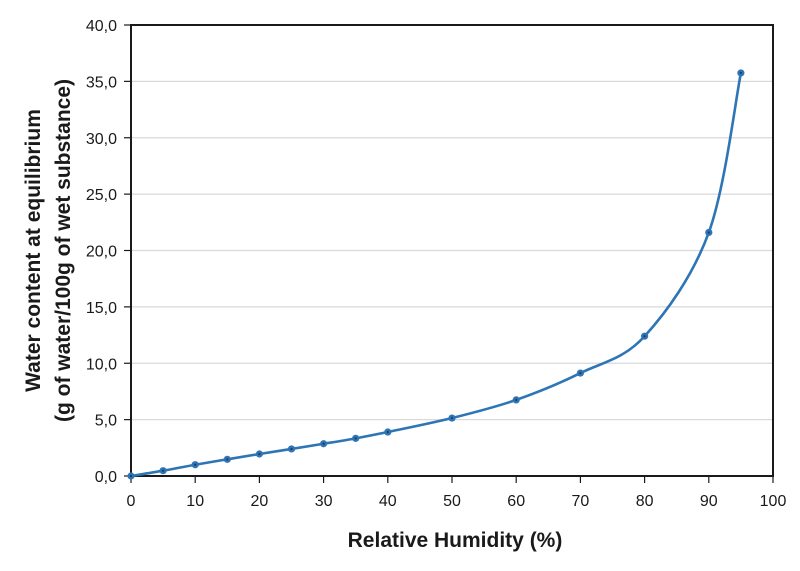 The image size is (800, 571). Describe the element at coordinates (709, 501) in the screenshot. I see `x-tick-label: 90` at that location.